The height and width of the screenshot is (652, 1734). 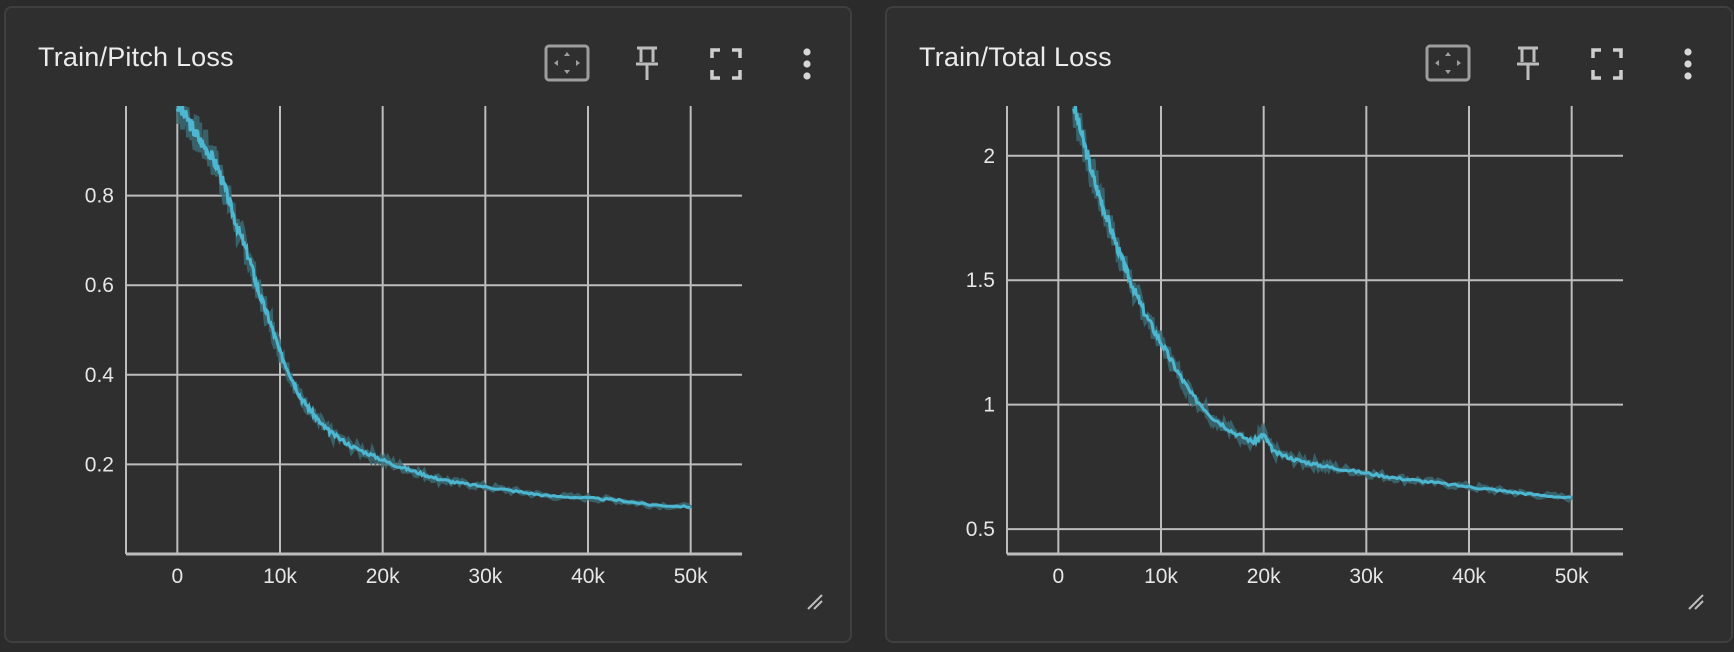 I want to click on y-tick-label: 1, so click(x=989, y=405).